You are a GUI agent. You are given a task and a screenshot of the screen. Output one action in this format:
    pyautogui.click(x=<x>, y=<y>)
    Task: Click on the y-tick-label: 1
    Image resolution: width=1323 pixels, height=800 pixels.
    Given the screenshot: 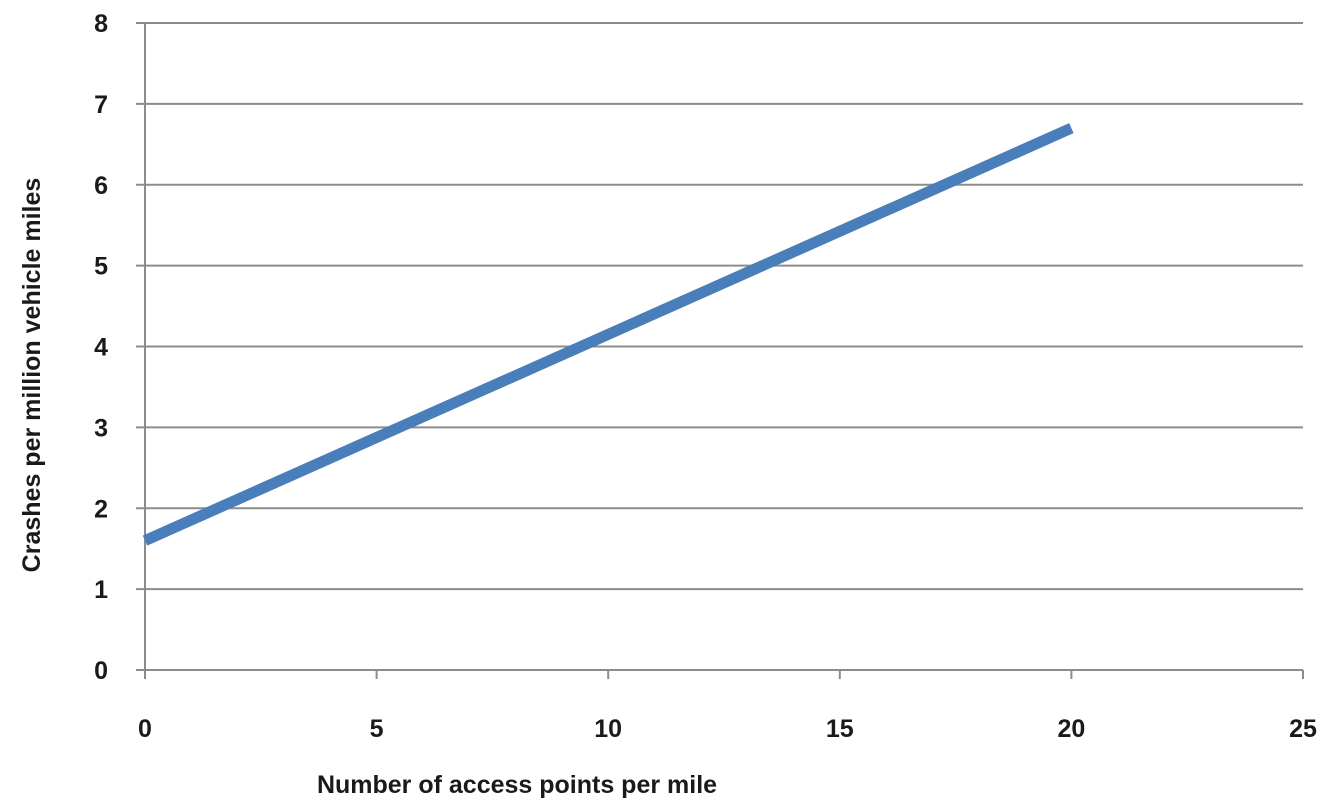 What is the action you would take?
    pyautogui.click(x=101, y=590)
    